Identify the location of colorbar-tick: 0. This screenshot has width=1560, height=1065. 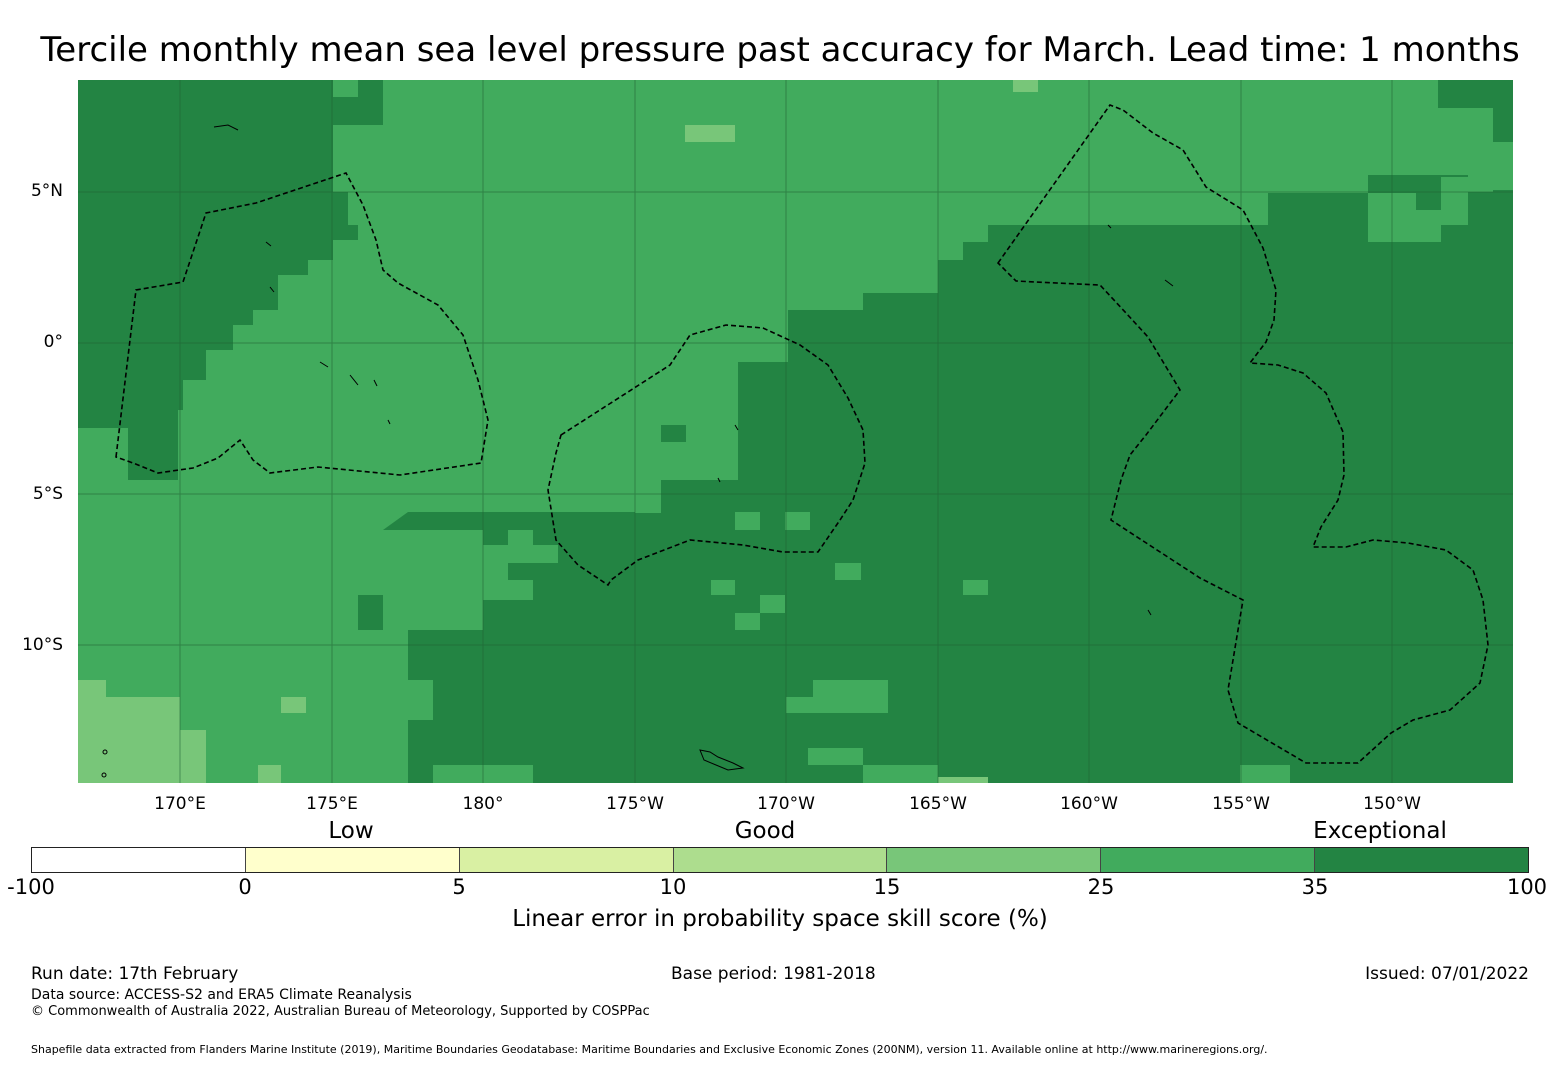
(245, 887).